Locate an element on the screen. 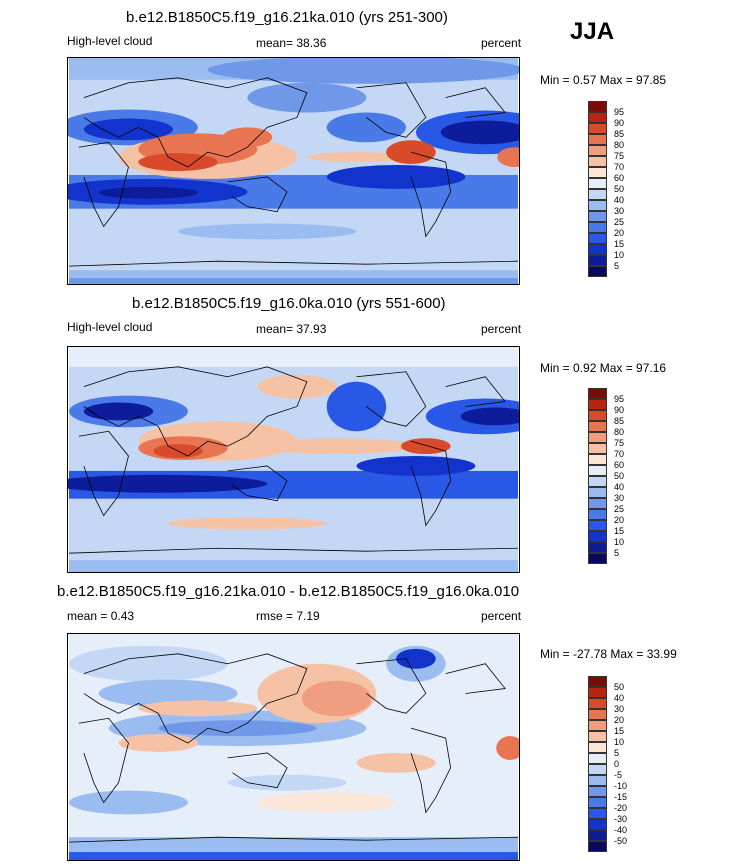 The height and width of the screenshot is (866, 733). colorbar-level-label: -5 is located at coordinates (618, 775).